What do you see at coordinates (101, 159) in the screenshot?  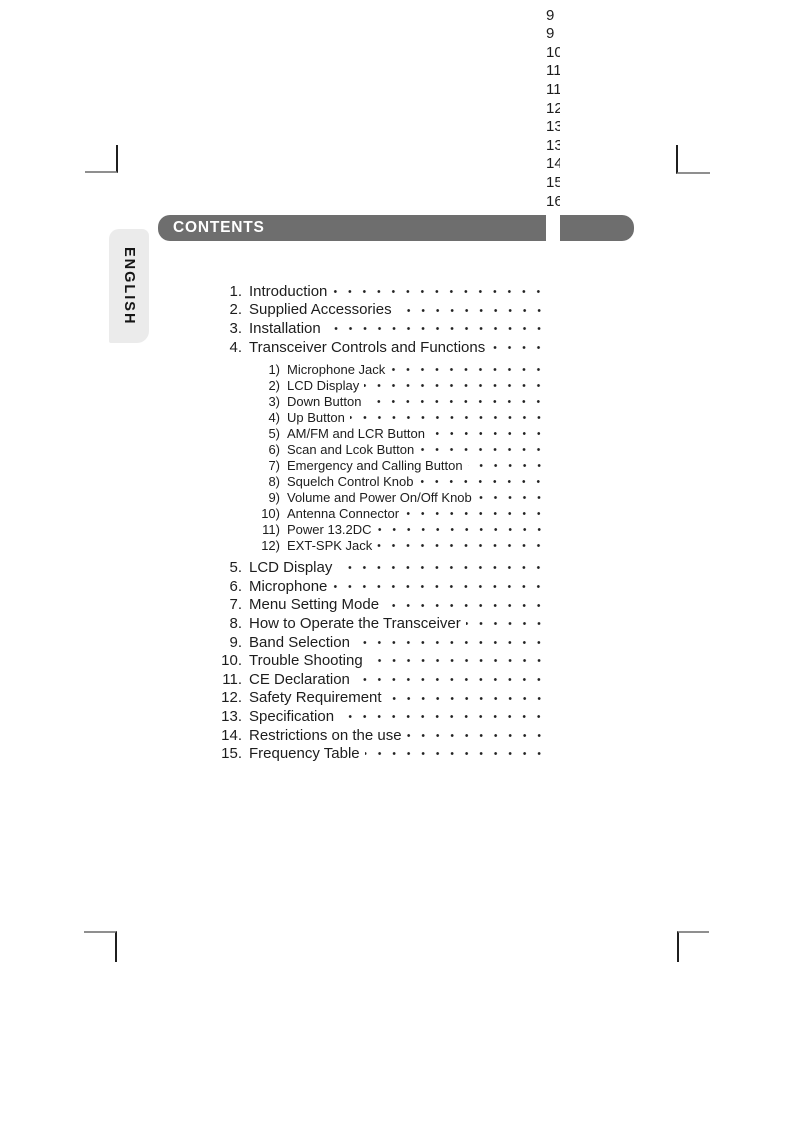 I see `crop-mark-top-left` at bounding box center [101, 159].